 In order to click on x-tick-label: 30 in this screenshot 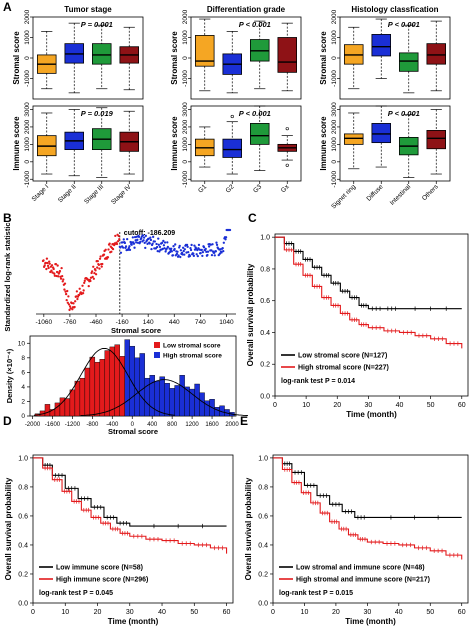, I will do `click(130, 612)`.